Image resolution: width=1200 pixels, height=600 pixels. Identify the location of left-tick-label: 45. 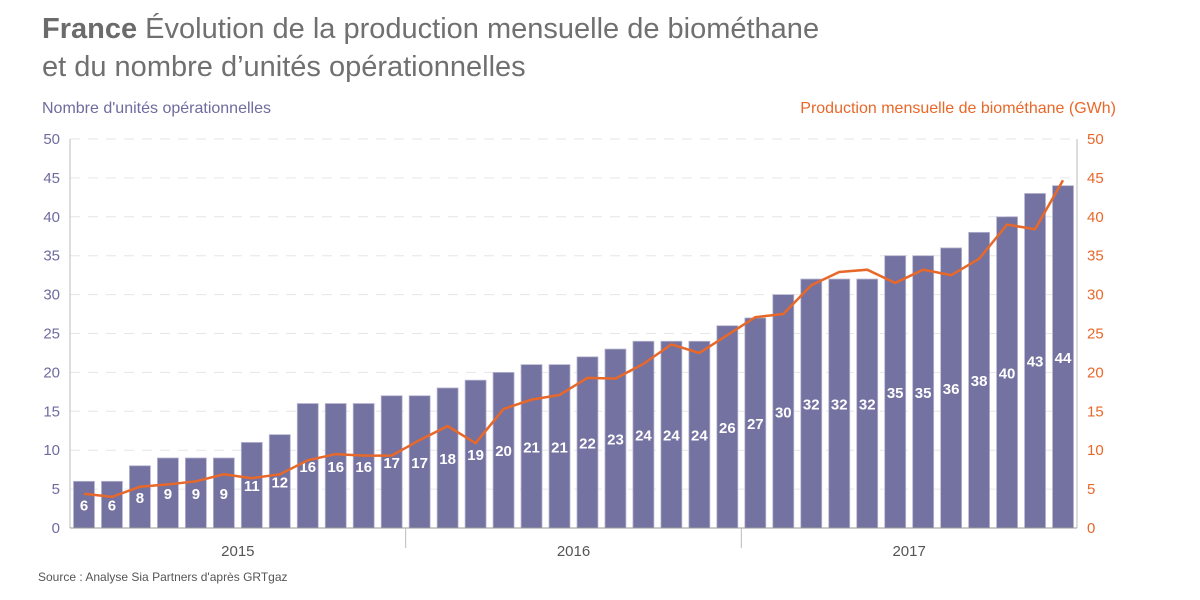
(51, 178).